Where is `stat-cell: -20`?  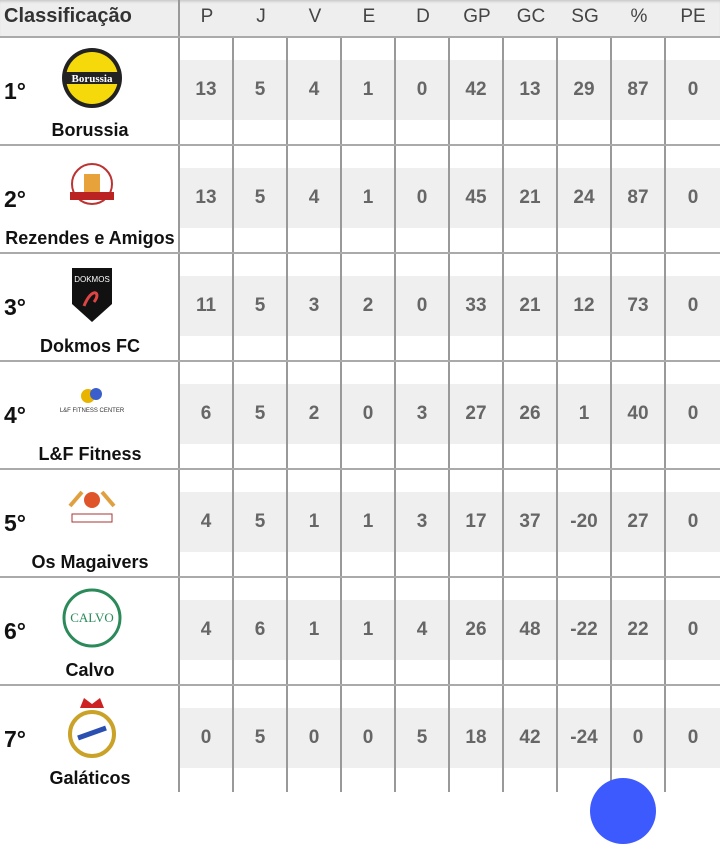
stat-cell: -20 is located at coordinates (585, 523).